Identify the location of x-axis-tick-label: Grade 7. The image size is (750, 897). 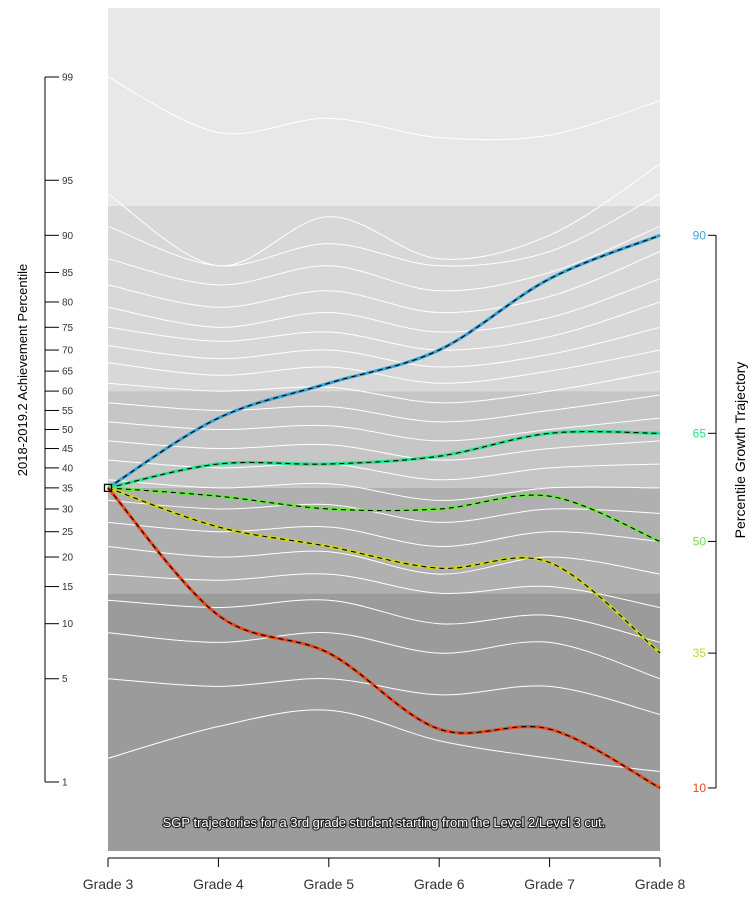
(549, 884).